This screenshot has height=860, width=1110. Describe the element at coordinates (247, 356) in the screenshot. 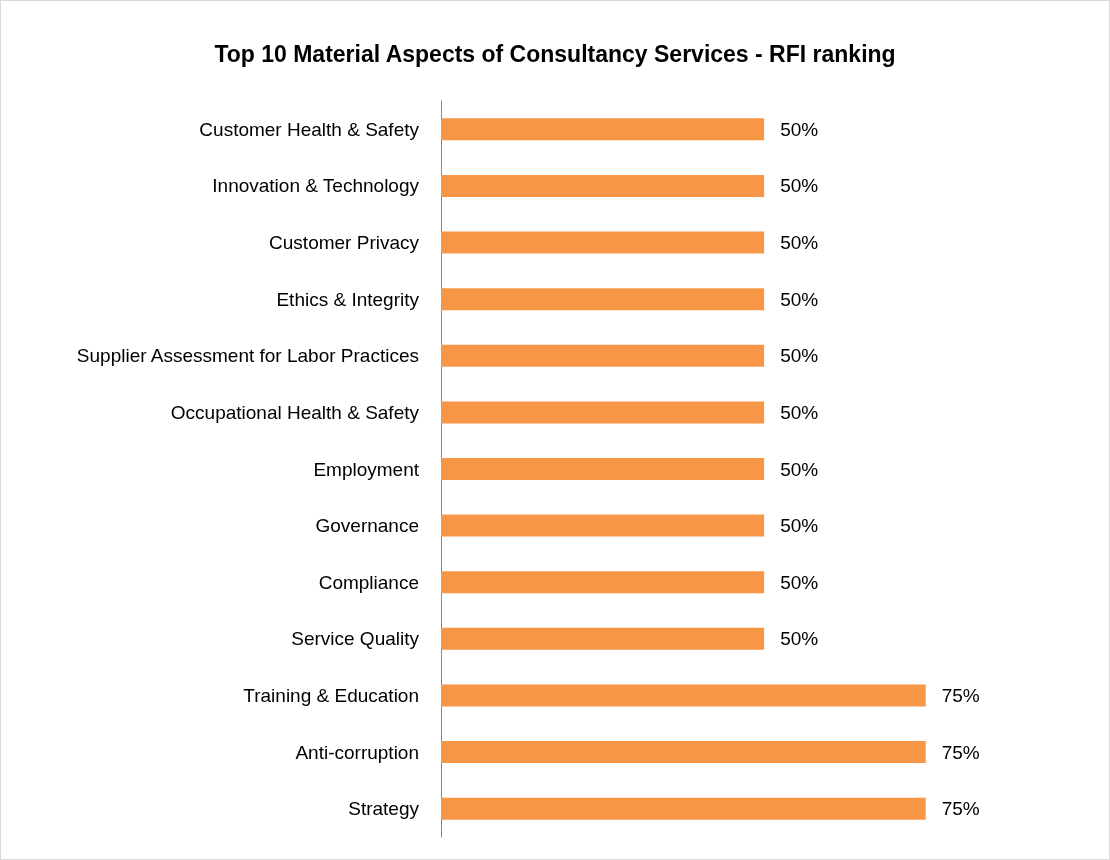

I see `y-tick-label: Supplier Assessment for Labor Practices` at that location.